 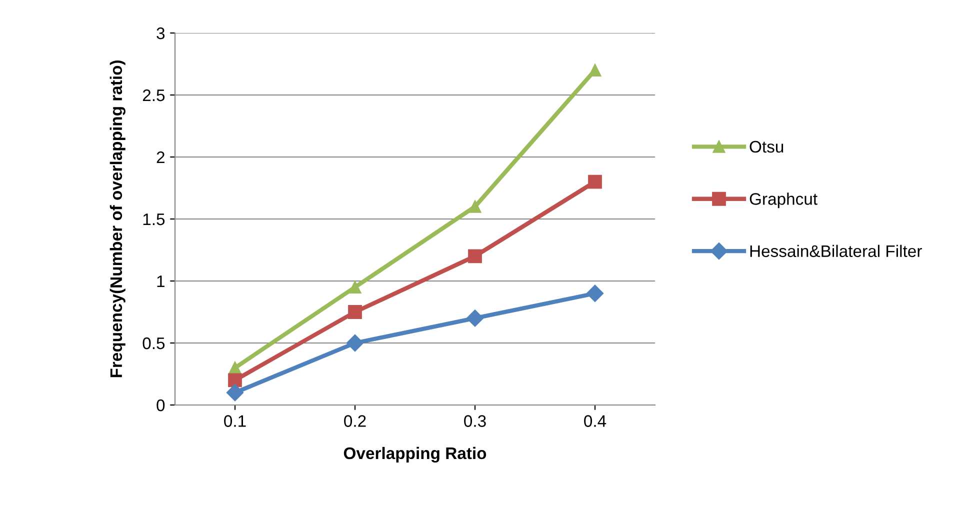 What do you see at coordinates (160, 405) in the screenshot?
I see `y-tick-label: 0` at bounding box center [160, 405].